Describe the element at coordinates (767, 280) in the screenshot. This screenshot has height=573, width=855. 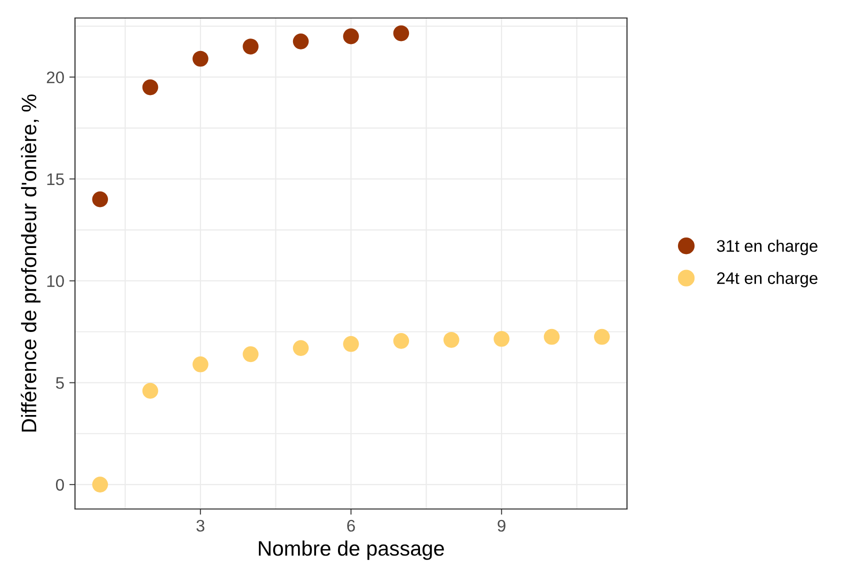
I see `legend-label: 24t en charge` at that location.